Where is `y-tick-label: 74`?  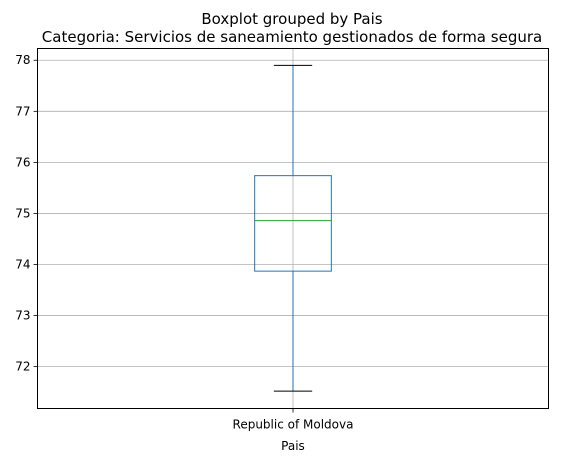
y-tick-label: 74 is located at coordinates (22, 265).